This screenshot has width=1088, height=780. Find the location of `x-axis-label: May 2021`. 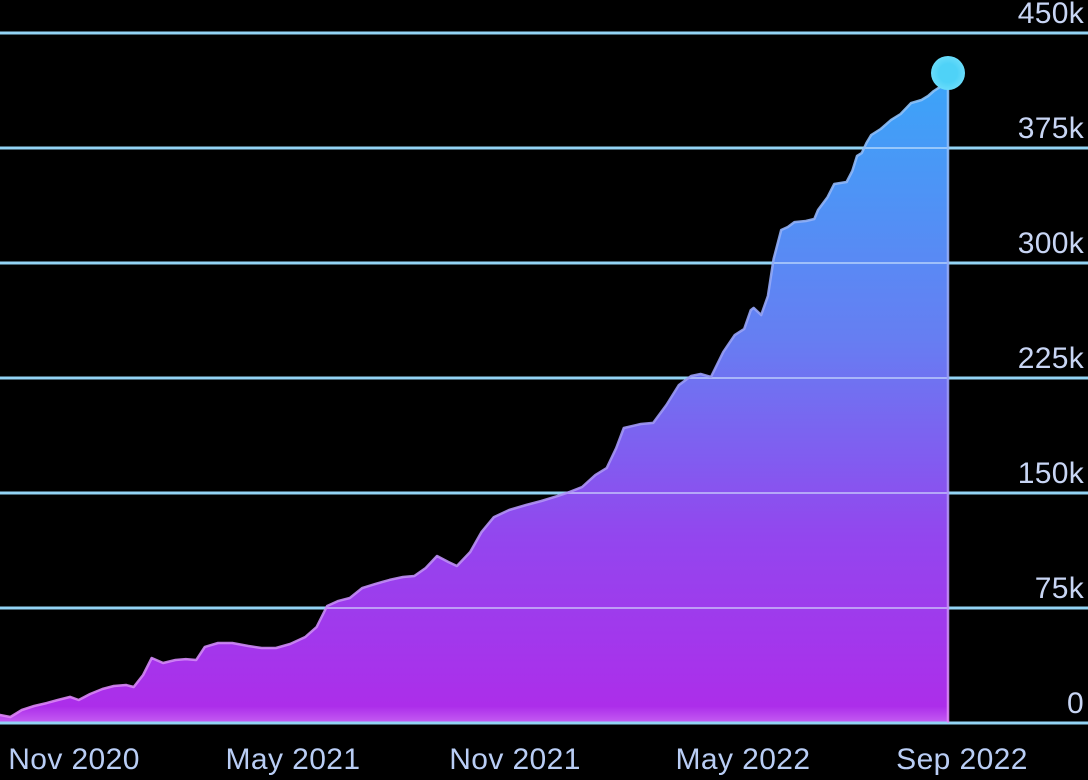

x-axis-label: May 2021 is located at coordinates (293, 759).